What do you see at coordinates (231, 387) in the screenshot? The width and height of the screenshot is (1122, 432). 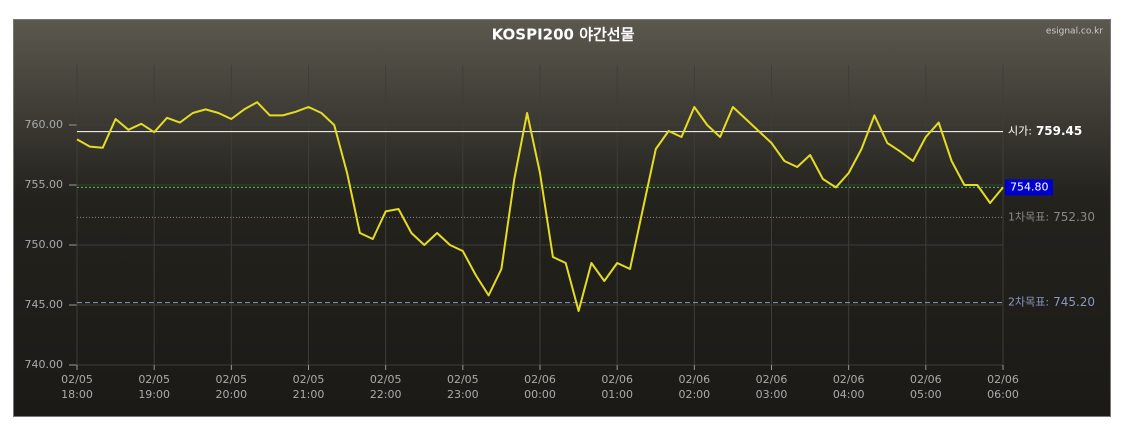 I see `x-tick-label: 02/05 20:00` at bounding box center [231, 387].